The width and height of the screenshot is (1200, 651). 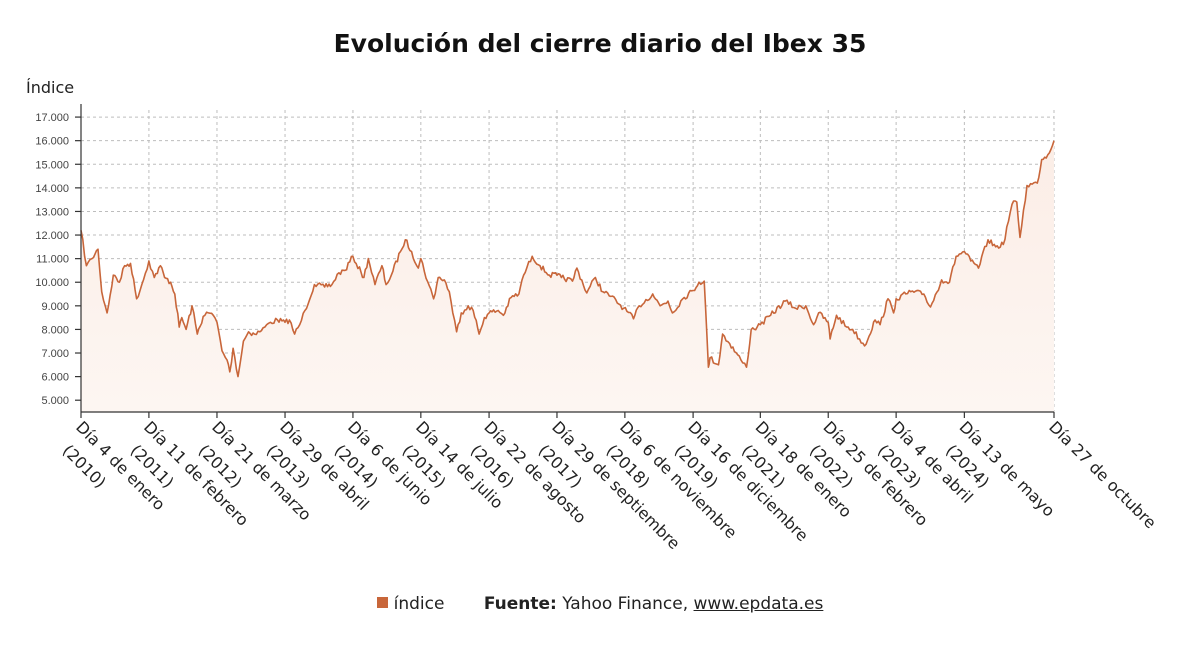 I want to click on source-link: www.epdata.es, so click(x=758, y=604).